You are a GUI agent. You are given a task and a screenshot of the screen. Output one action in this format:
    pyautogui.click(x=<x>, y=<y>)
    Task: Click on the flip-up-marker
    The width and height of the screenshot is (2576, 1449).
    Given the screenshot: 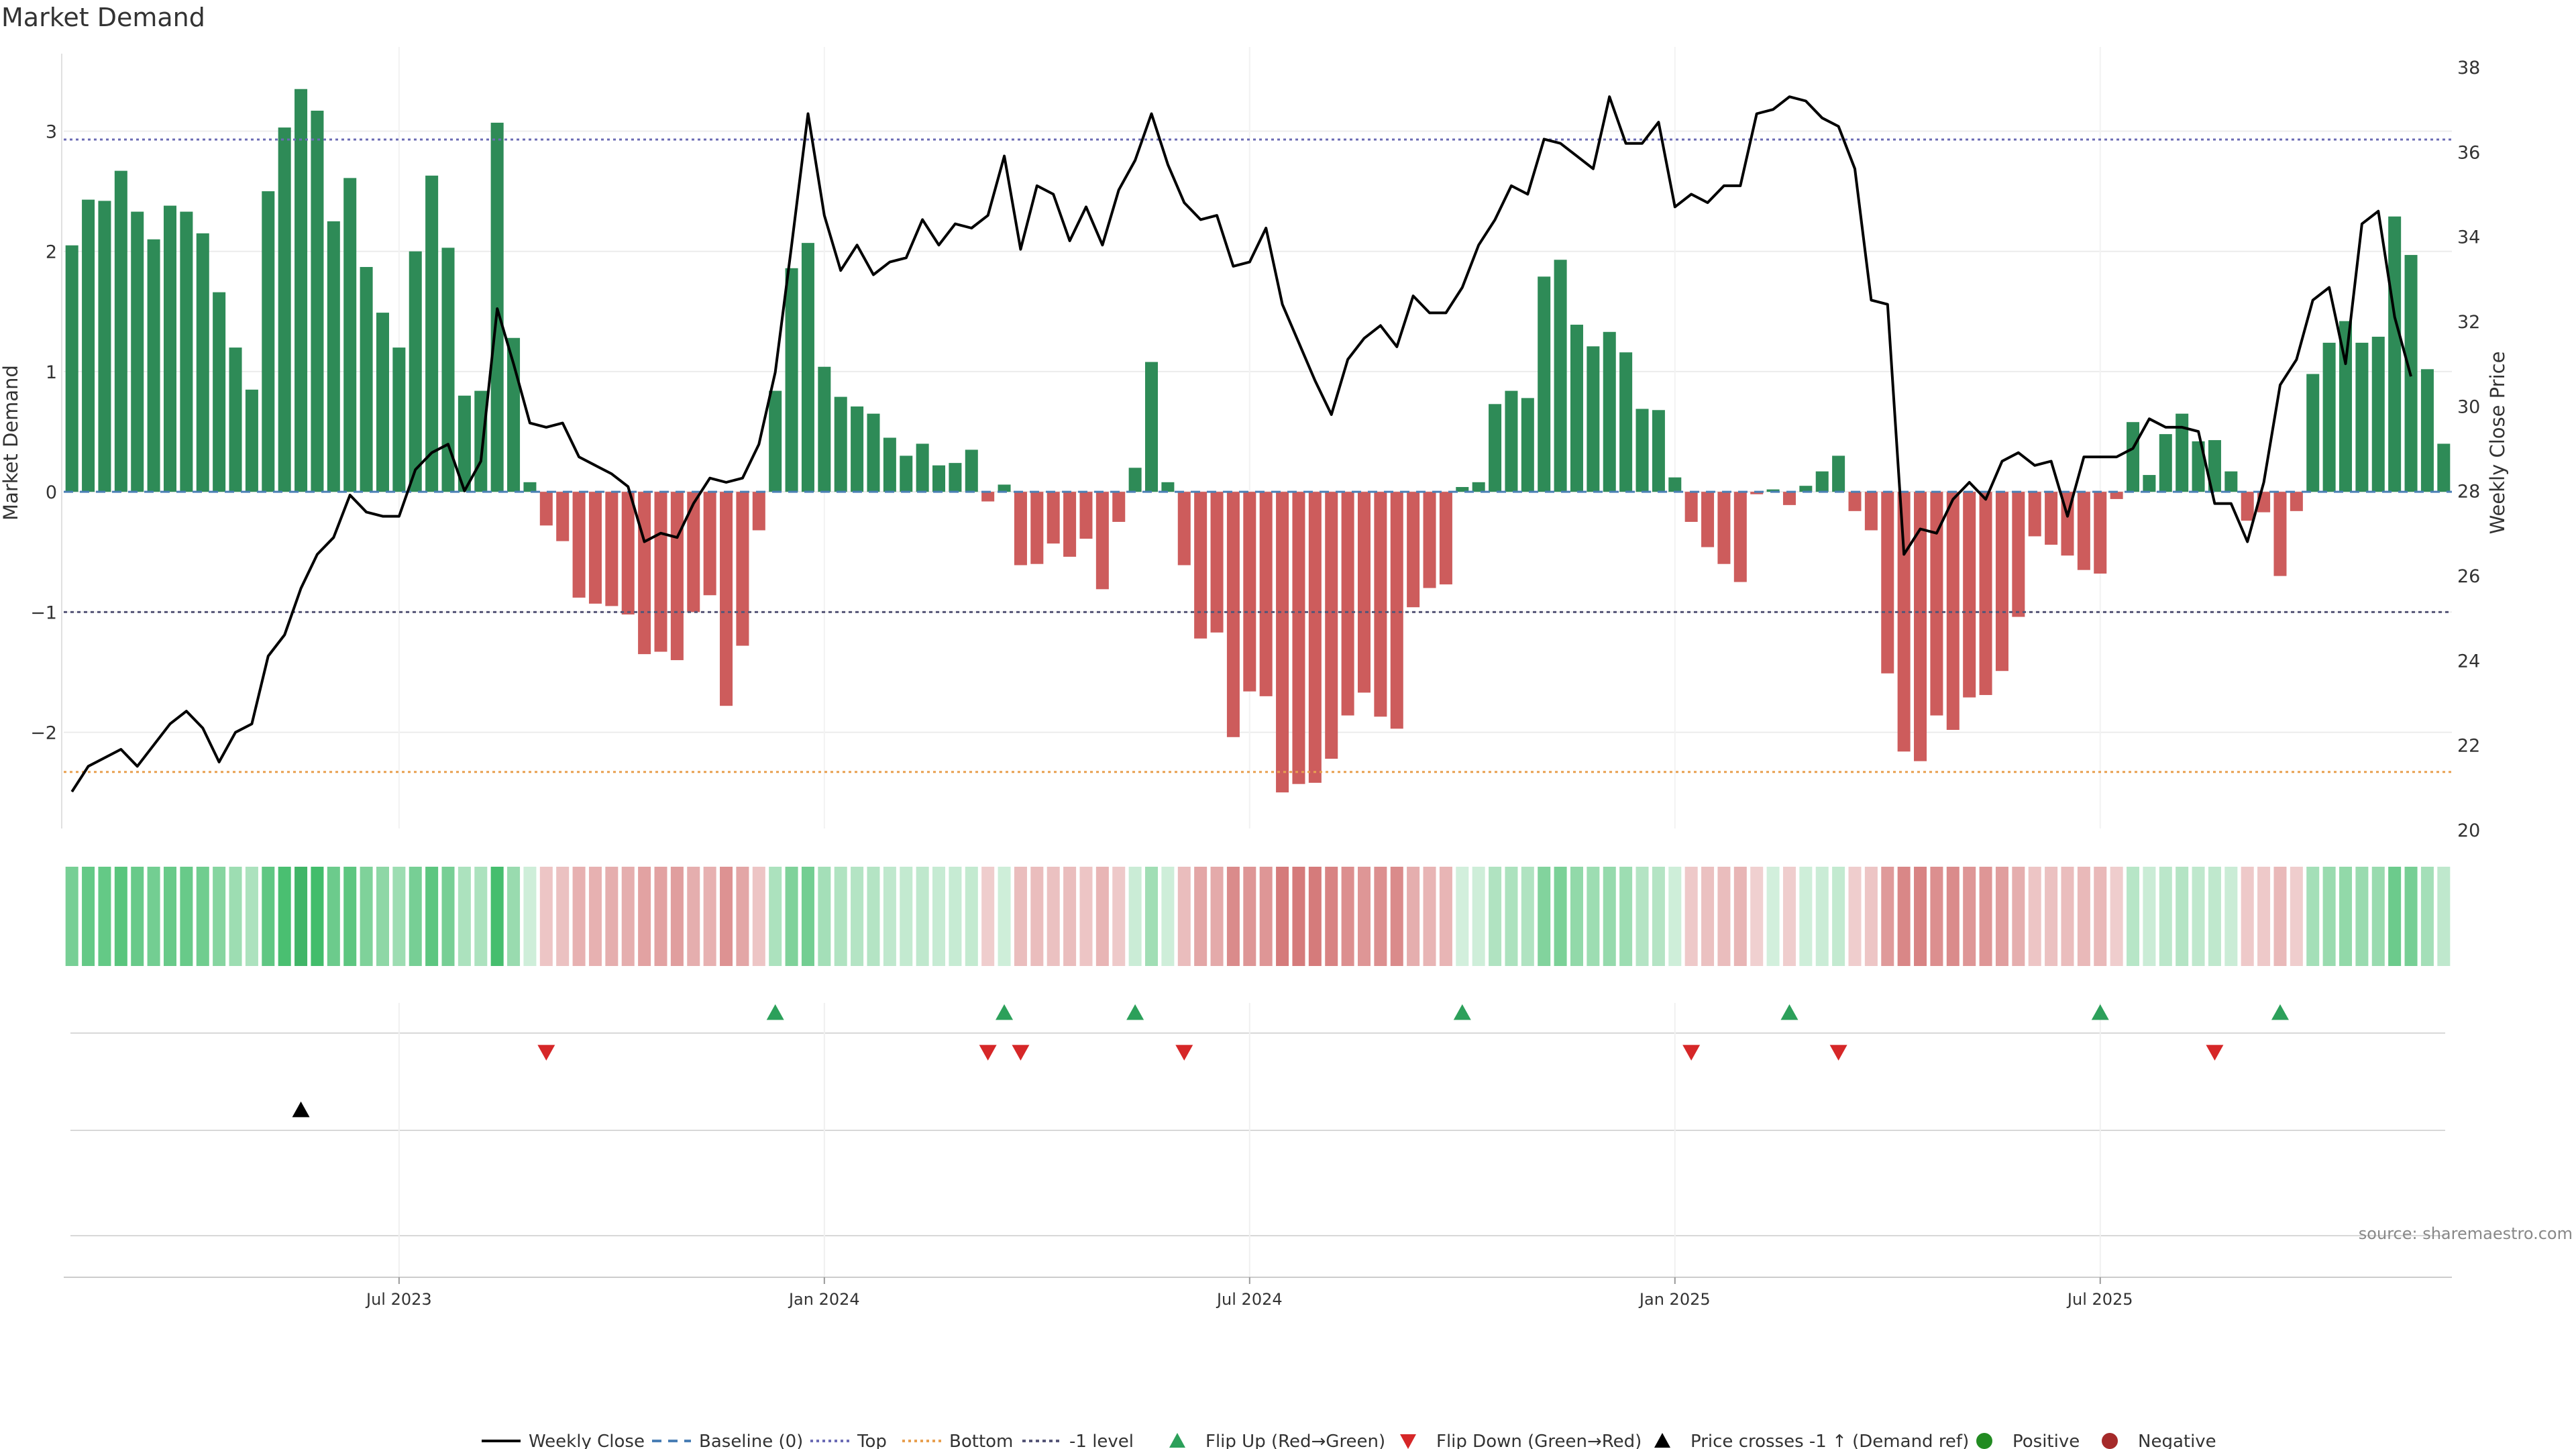 What is the action you would take?
    pyautogui.click(x=1005, y=1012)
    